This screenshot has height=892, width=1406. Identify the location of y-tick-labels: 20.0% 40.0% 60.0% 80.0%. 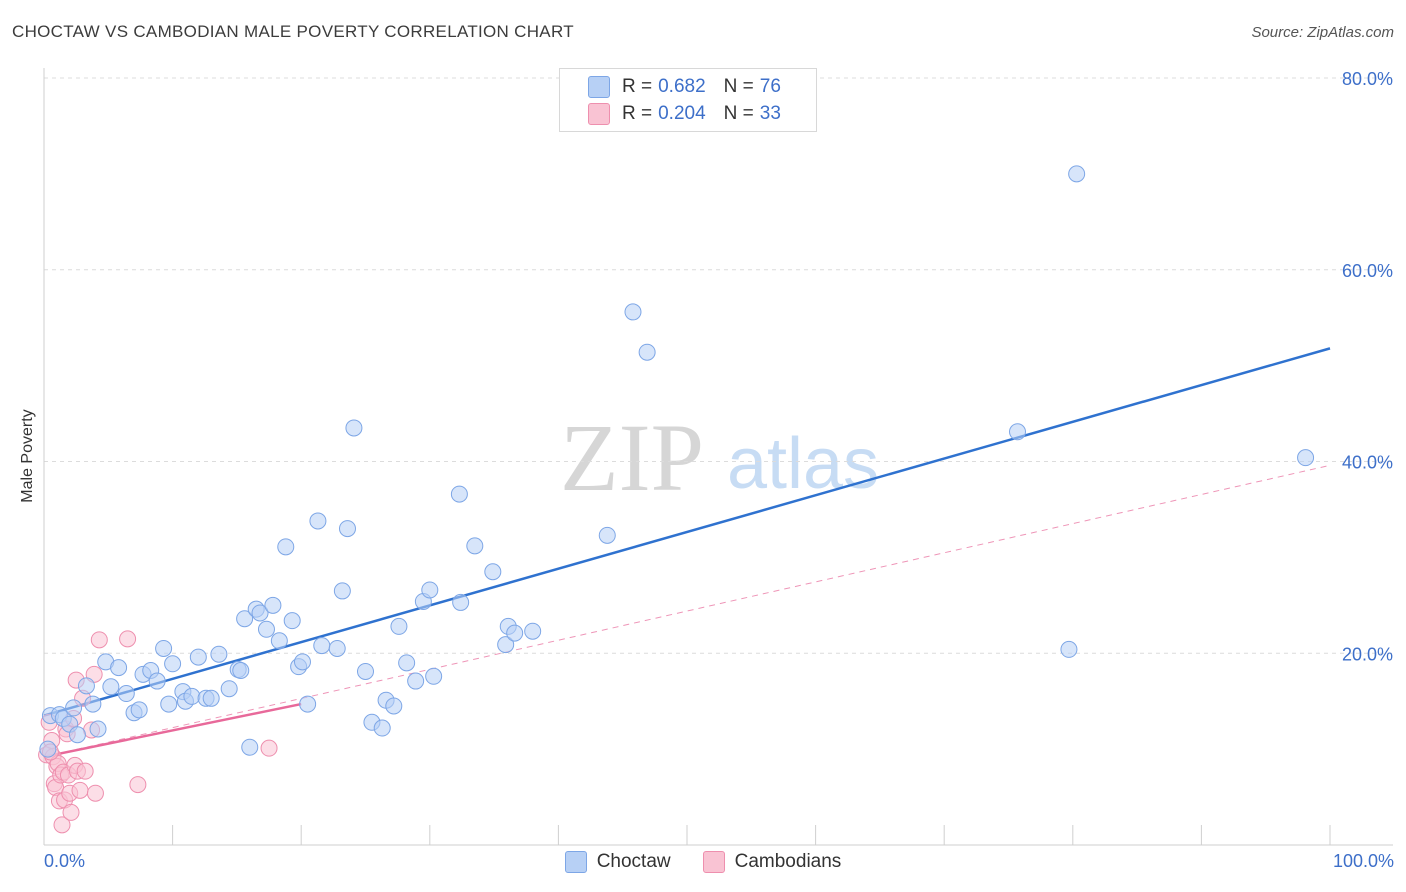
(1367, 366).